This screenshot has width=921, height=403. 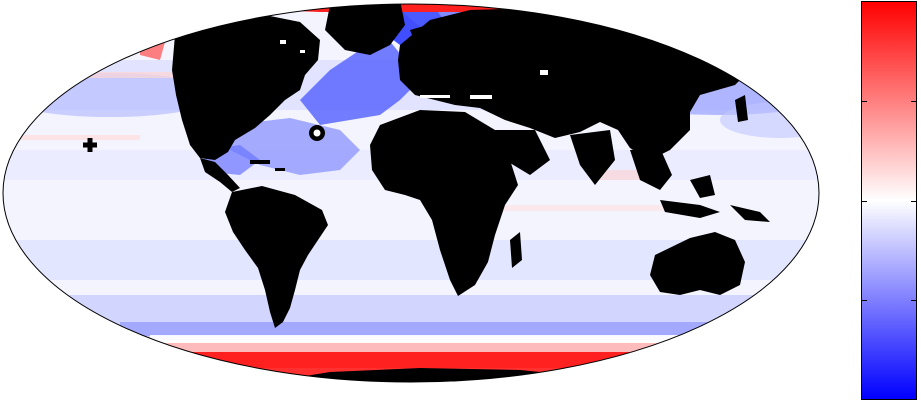 I want to click on circle-marker, so click(x=317, y=133).